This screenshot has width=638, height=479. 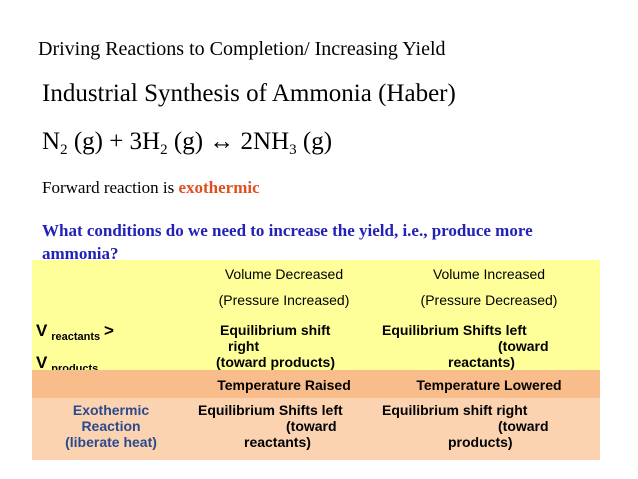 I want to click on eq-sub: 3, so click(x=293, y=150).